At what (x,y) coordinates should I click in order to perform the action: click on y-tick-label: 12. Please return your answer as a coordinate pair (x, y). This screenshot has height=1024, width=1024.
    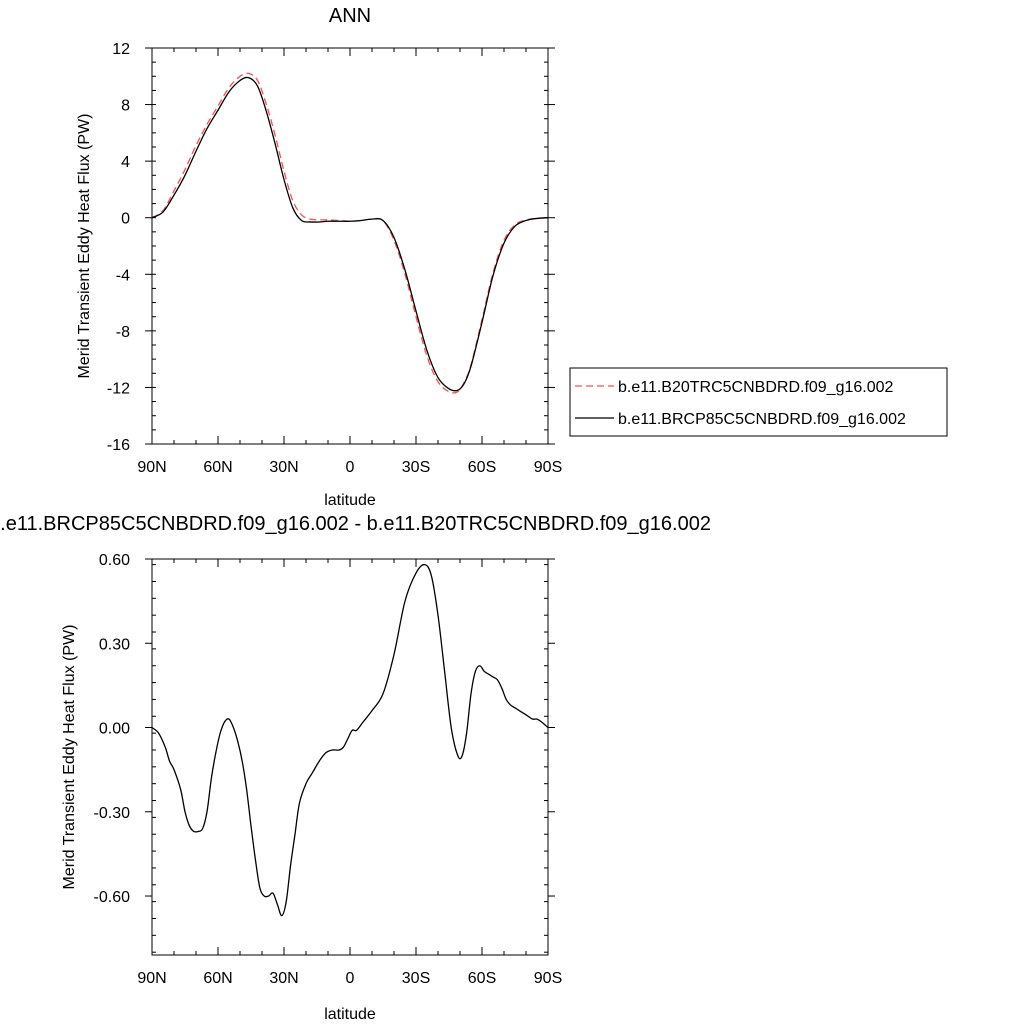
    Looking at the image, I should click on (121, 49).